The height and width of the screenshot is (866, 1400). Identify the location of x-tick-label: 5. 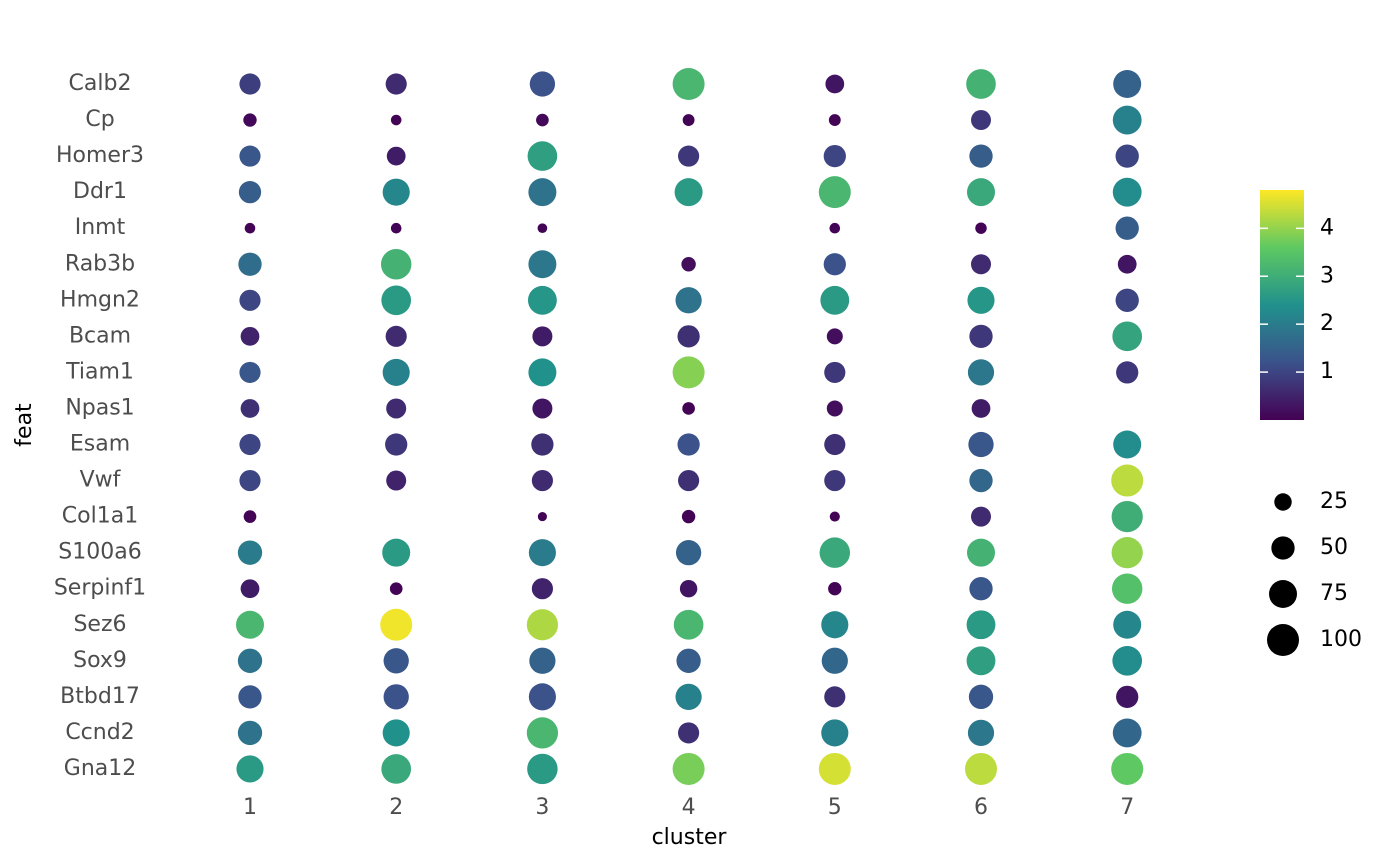
(835, 807).